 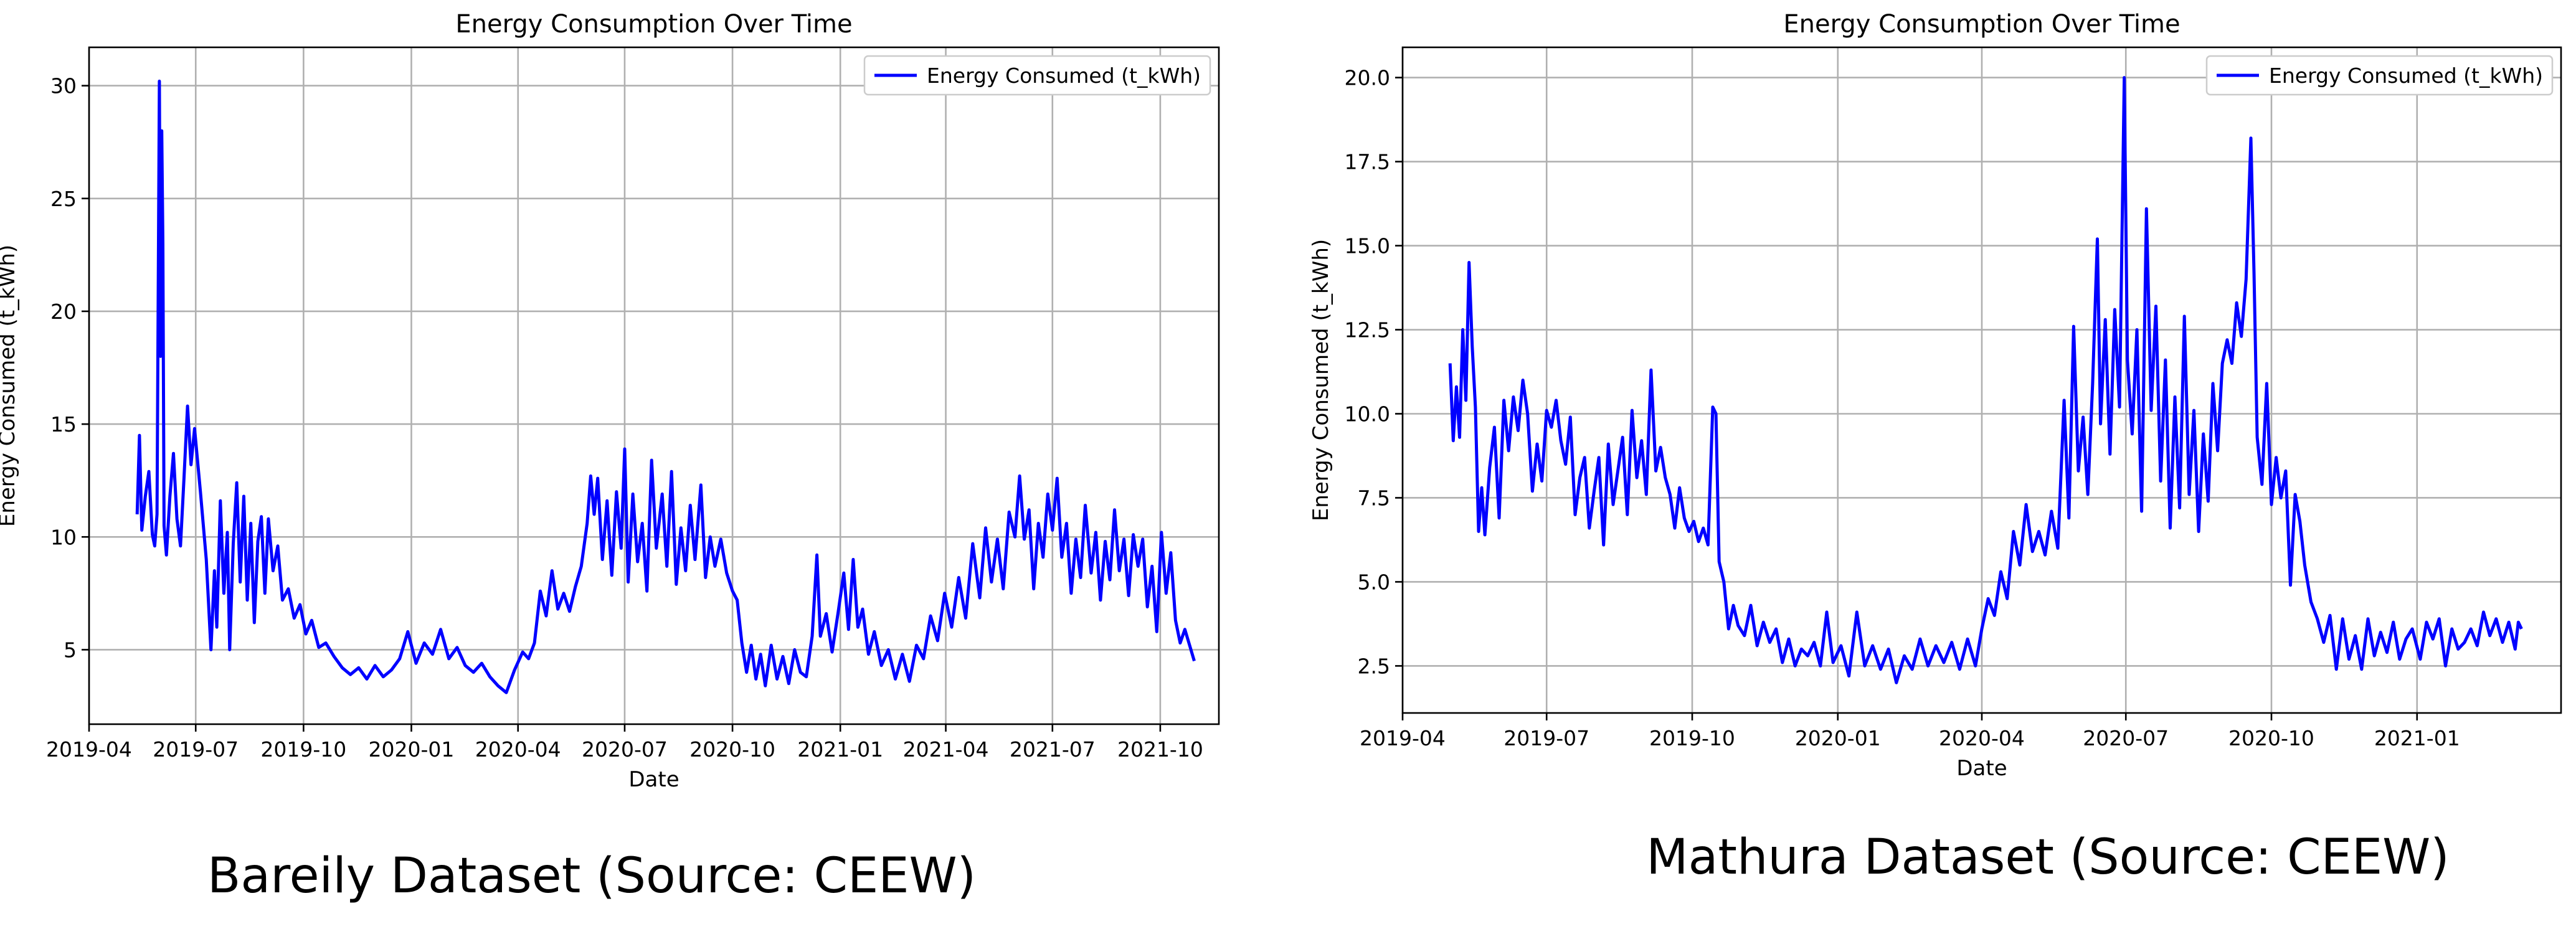 I want to click on y-tick-label: 15.0, so click(x=1367, y=246).